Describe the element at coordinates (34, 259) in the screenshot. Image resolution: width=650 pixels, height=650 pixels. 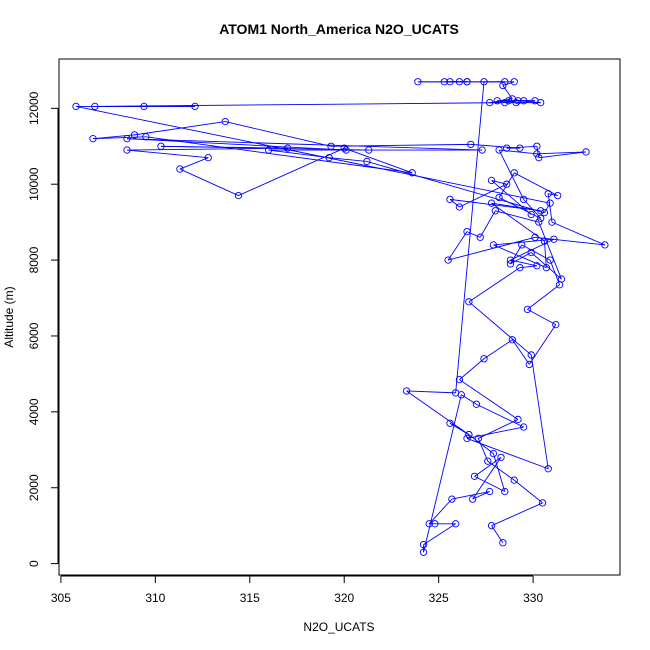
I see `y-tick-label: 8000` at that location.